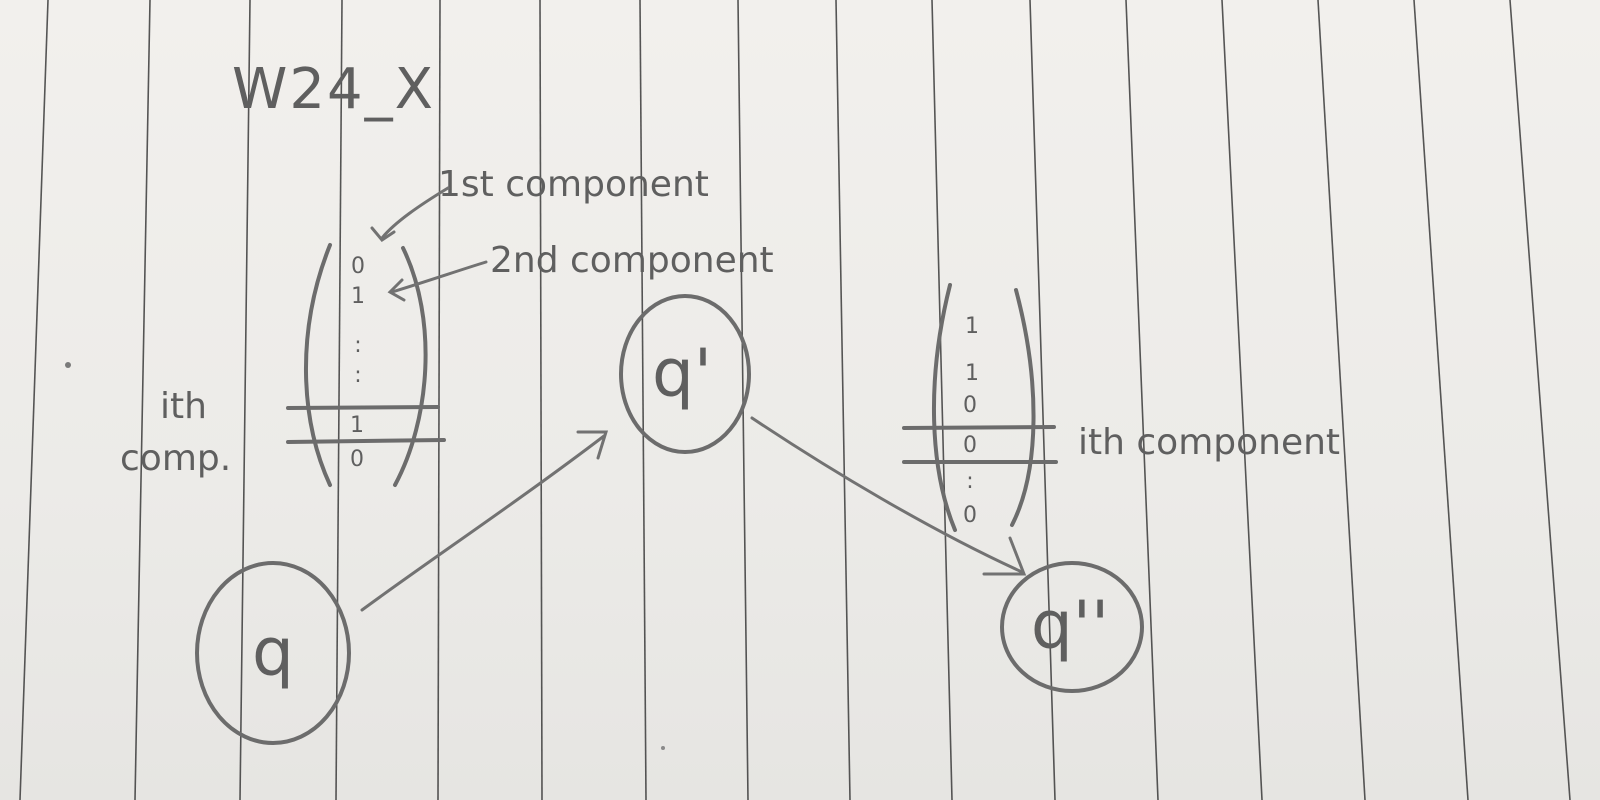 The height and width of the screenshot is (800, 1600). I want to click on first-component-label: 1st component, so click(573, 184).